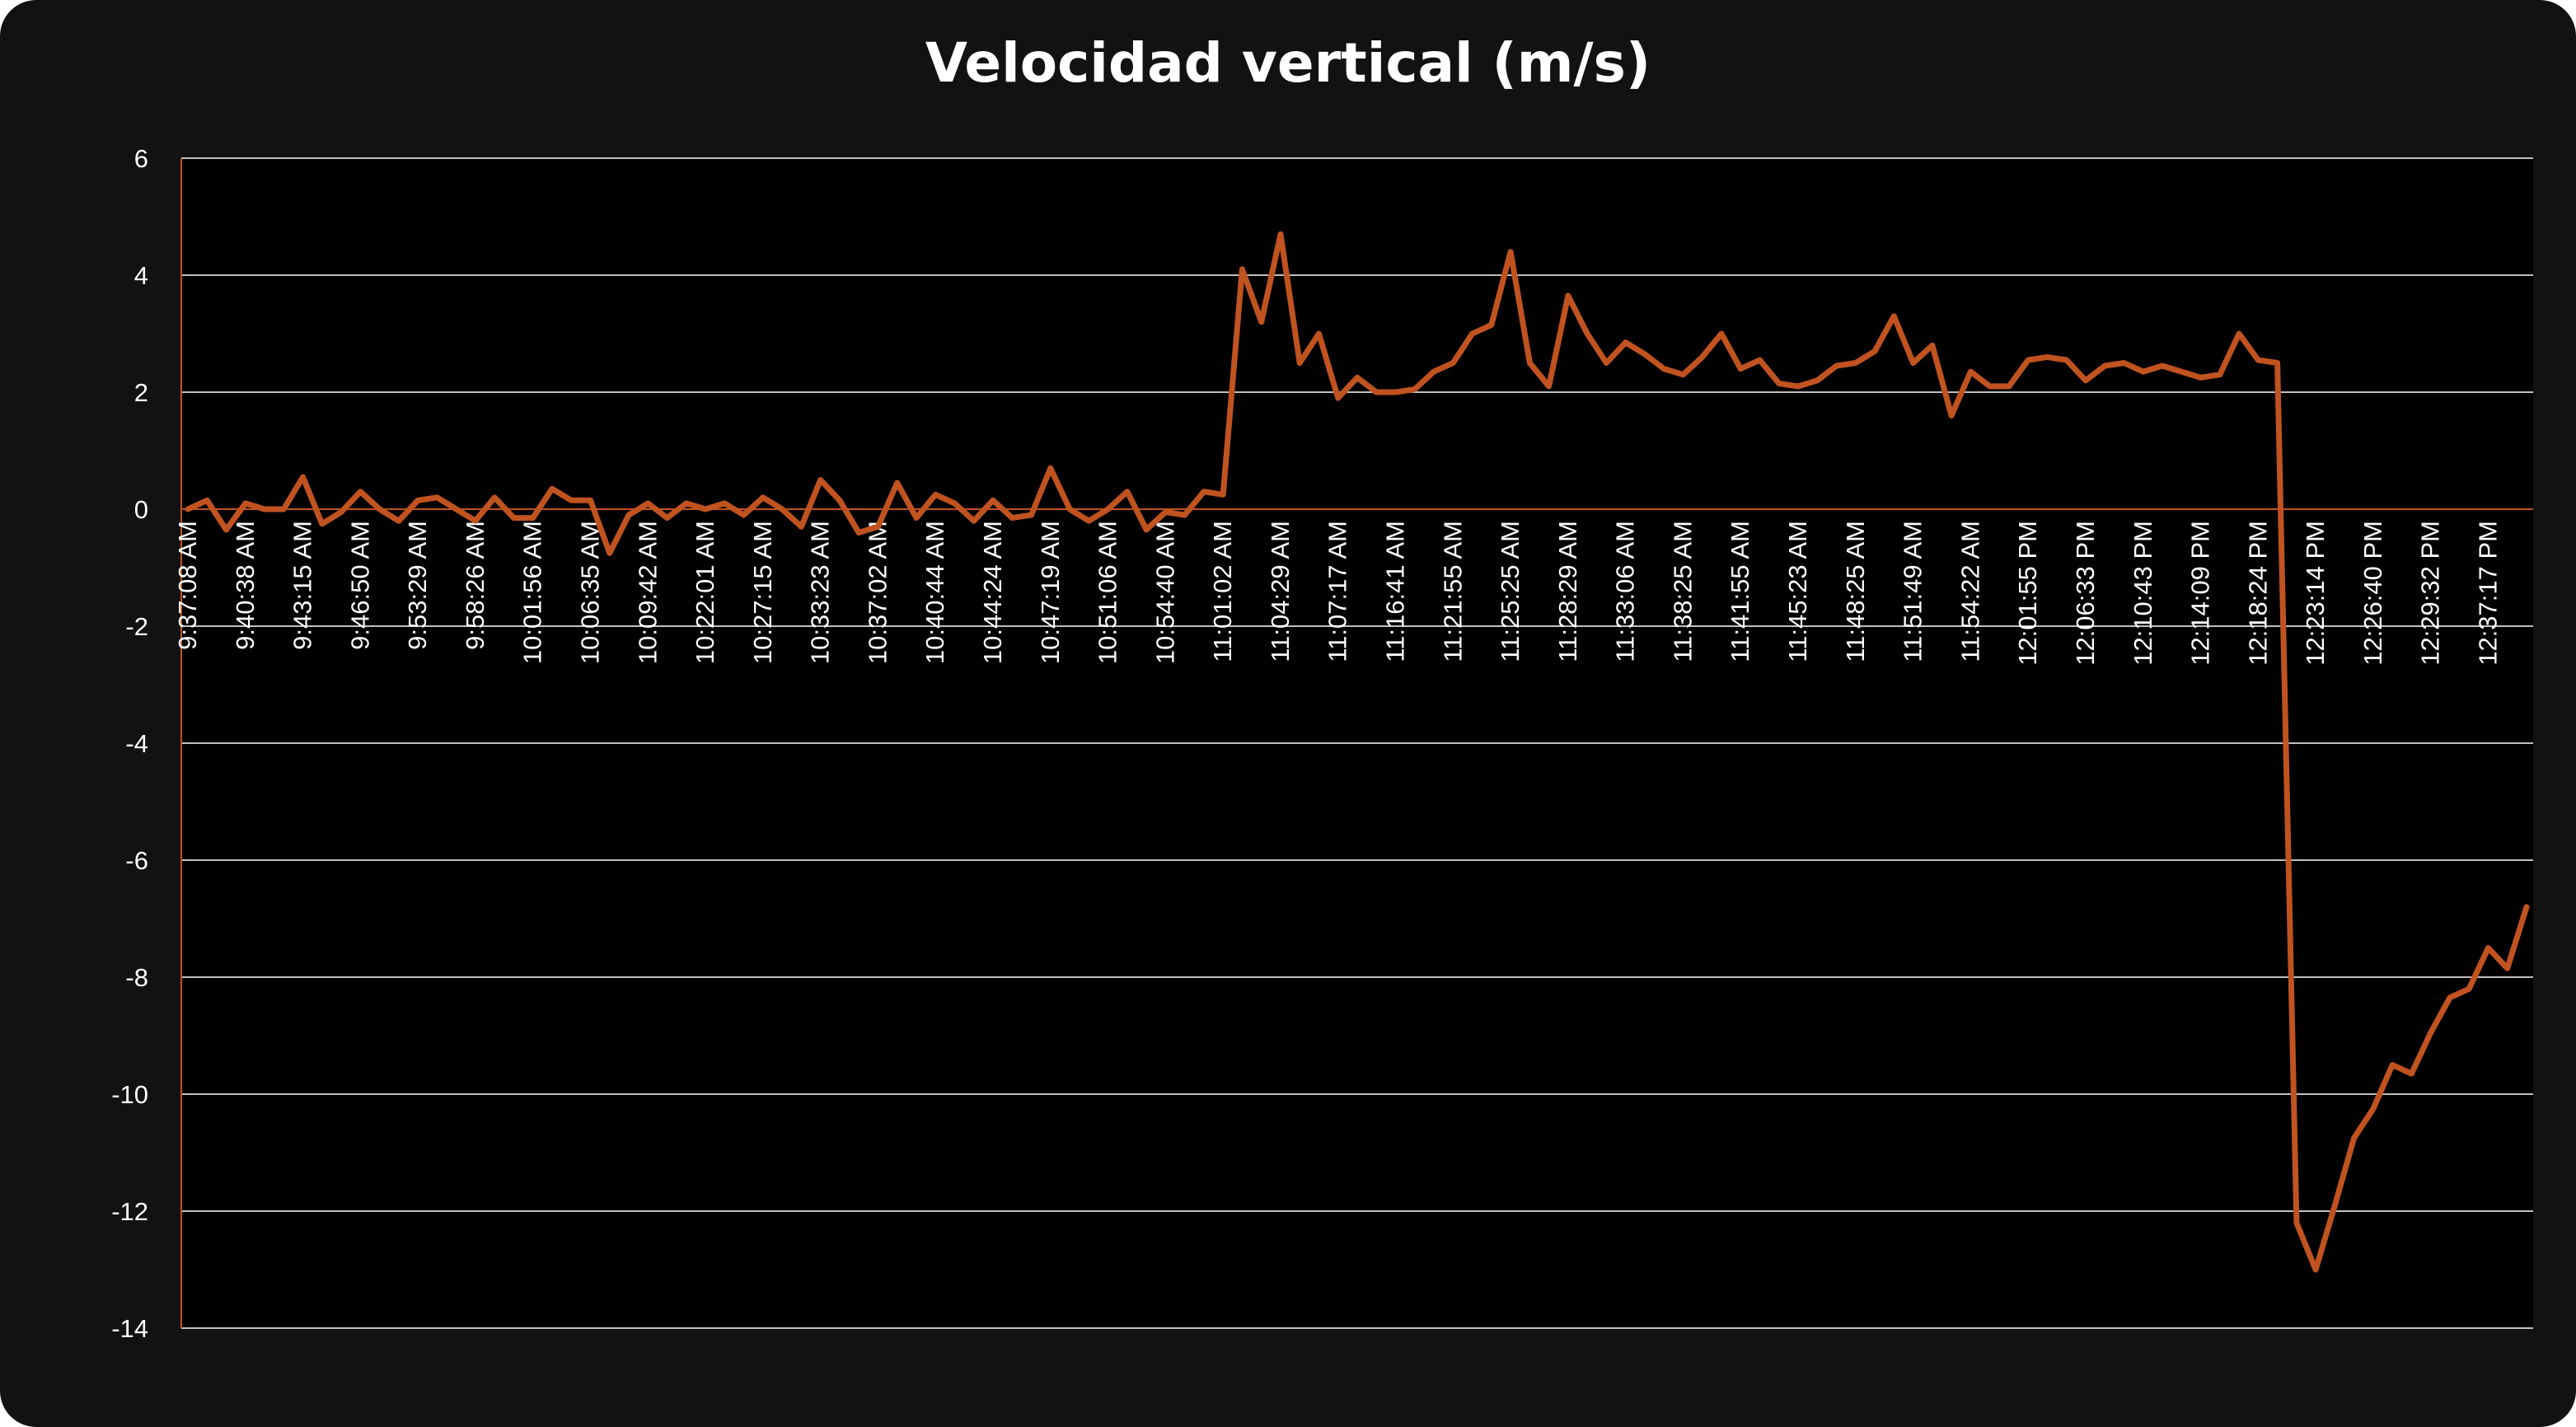 This screenshot has width=2576, height=1427. Describe the element at coordinates (1682, 591) in the screenshot. I see `x-tick-label: 11:38:25 AM` at that location.